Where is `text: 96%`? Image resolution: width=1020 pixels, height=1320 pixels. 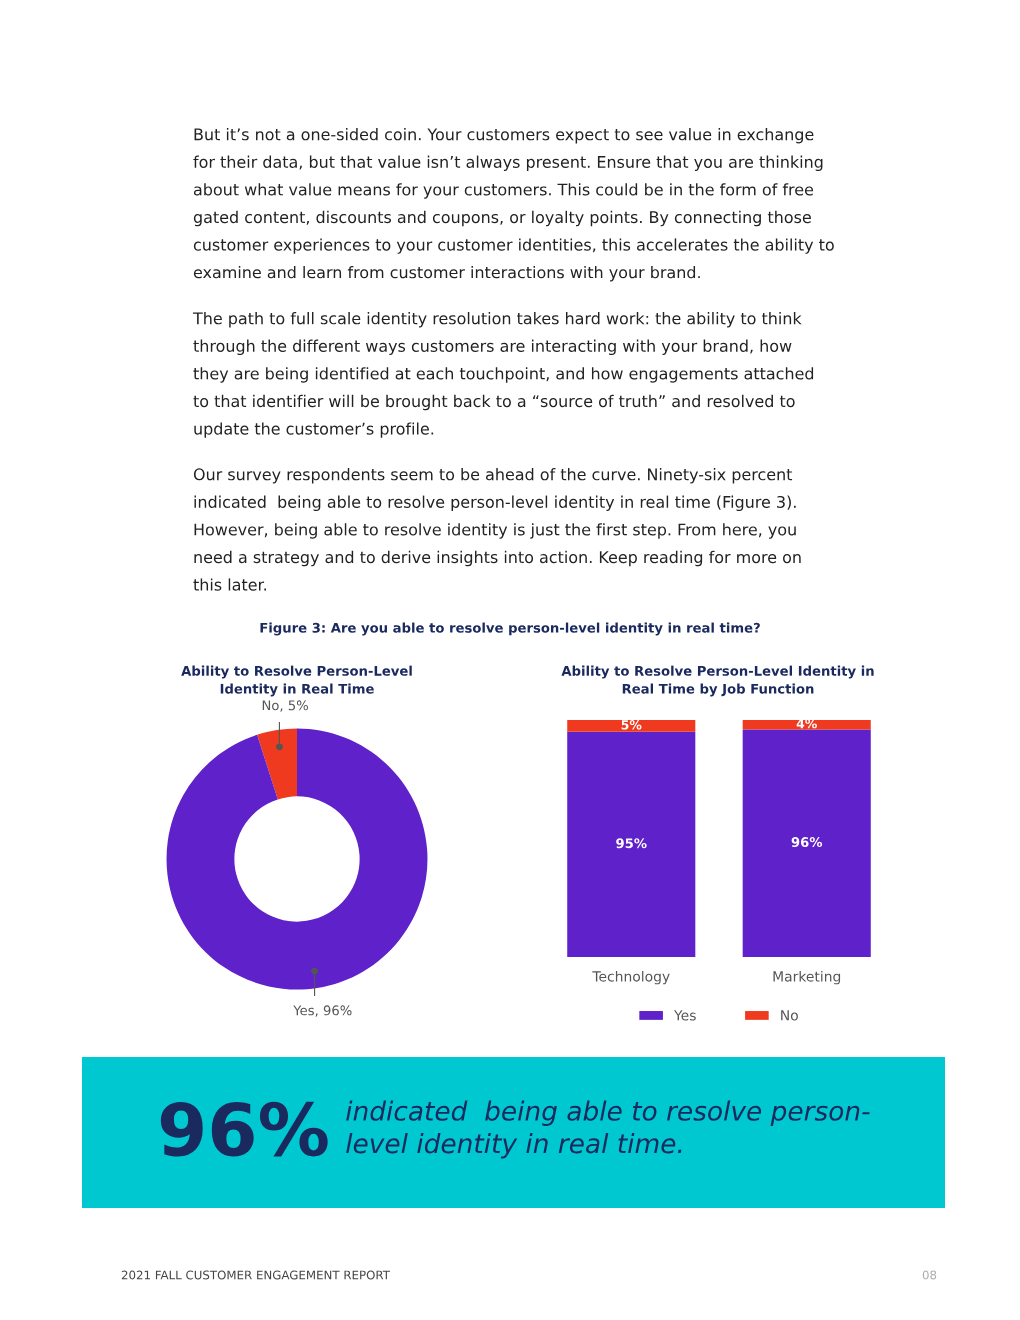
text: 96% is located at coordinates (244, 1129).